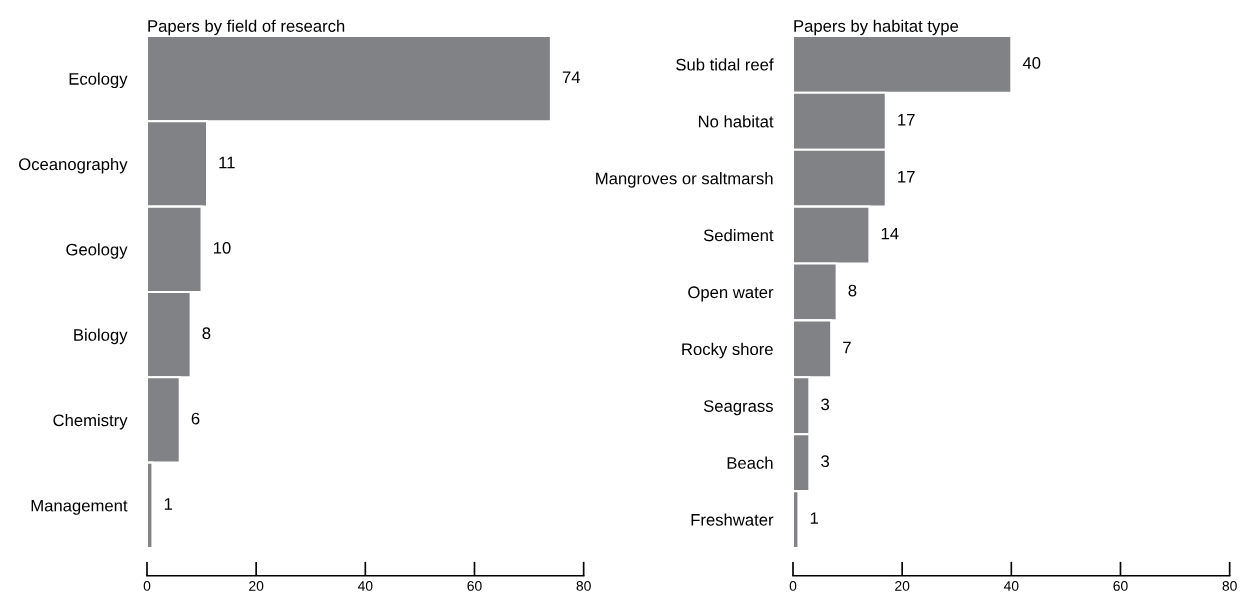 This screenshot has height=614, width=1244. I want to click on y-tick-label: Biology, so click(101, 336).